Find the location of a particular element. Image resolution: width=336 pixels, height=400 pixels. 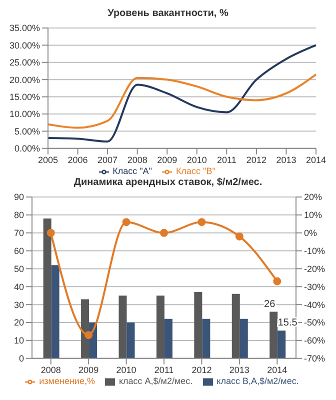

legend-label: изменение,% is located at coordinates (67, 381).